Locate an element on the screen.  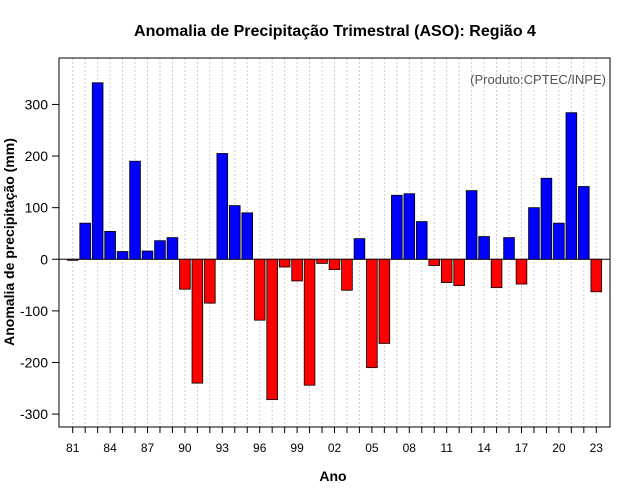
bar-2019 is located at coordinates (546, 218).